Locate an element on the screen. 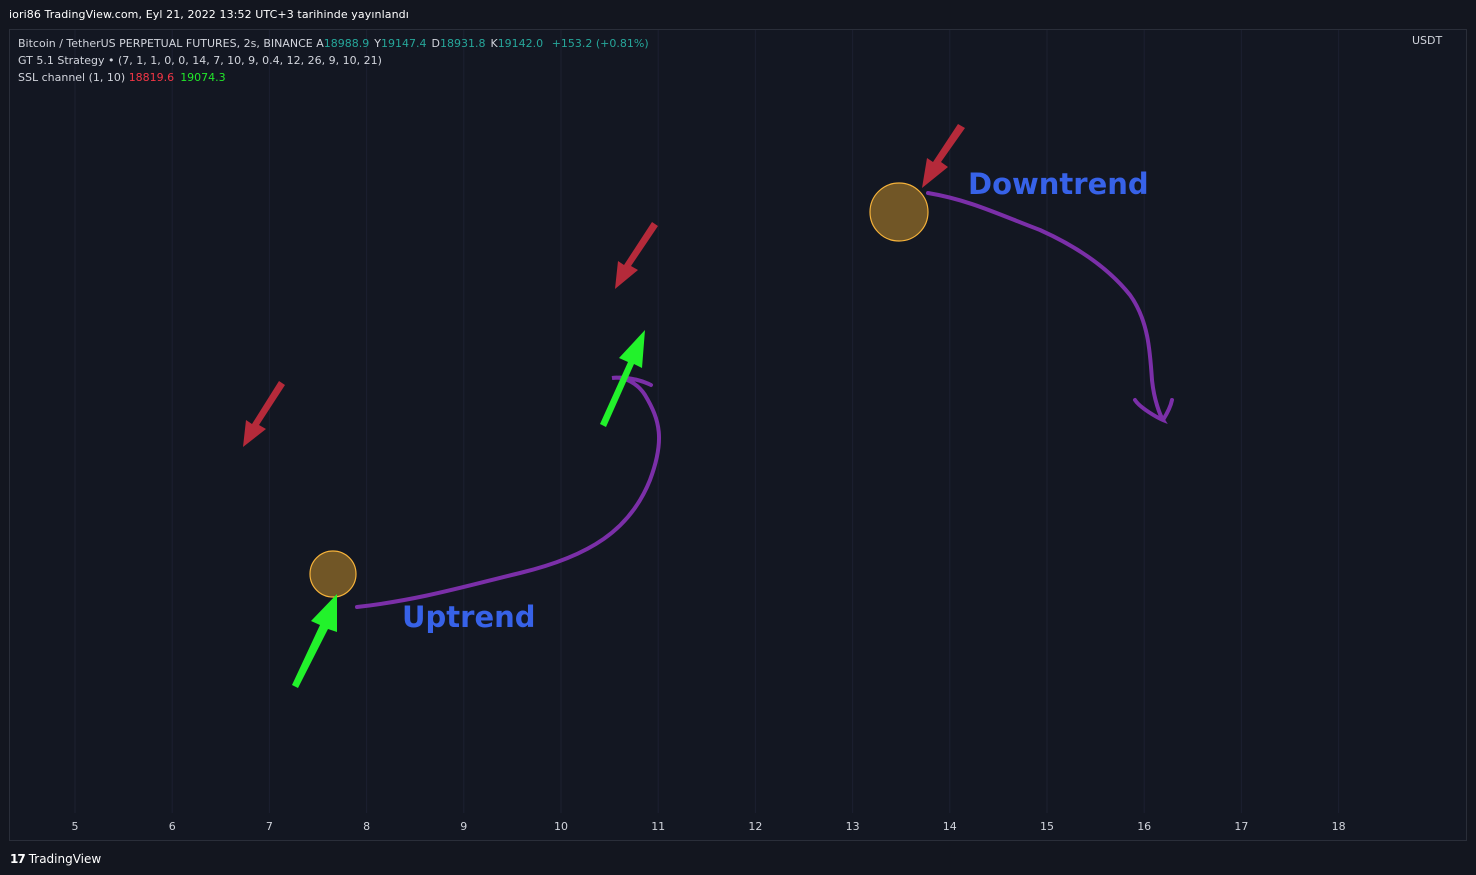 This screenshot has width=1476, height=875. x-tick-label: 5 is located at coordinates (75, 826).